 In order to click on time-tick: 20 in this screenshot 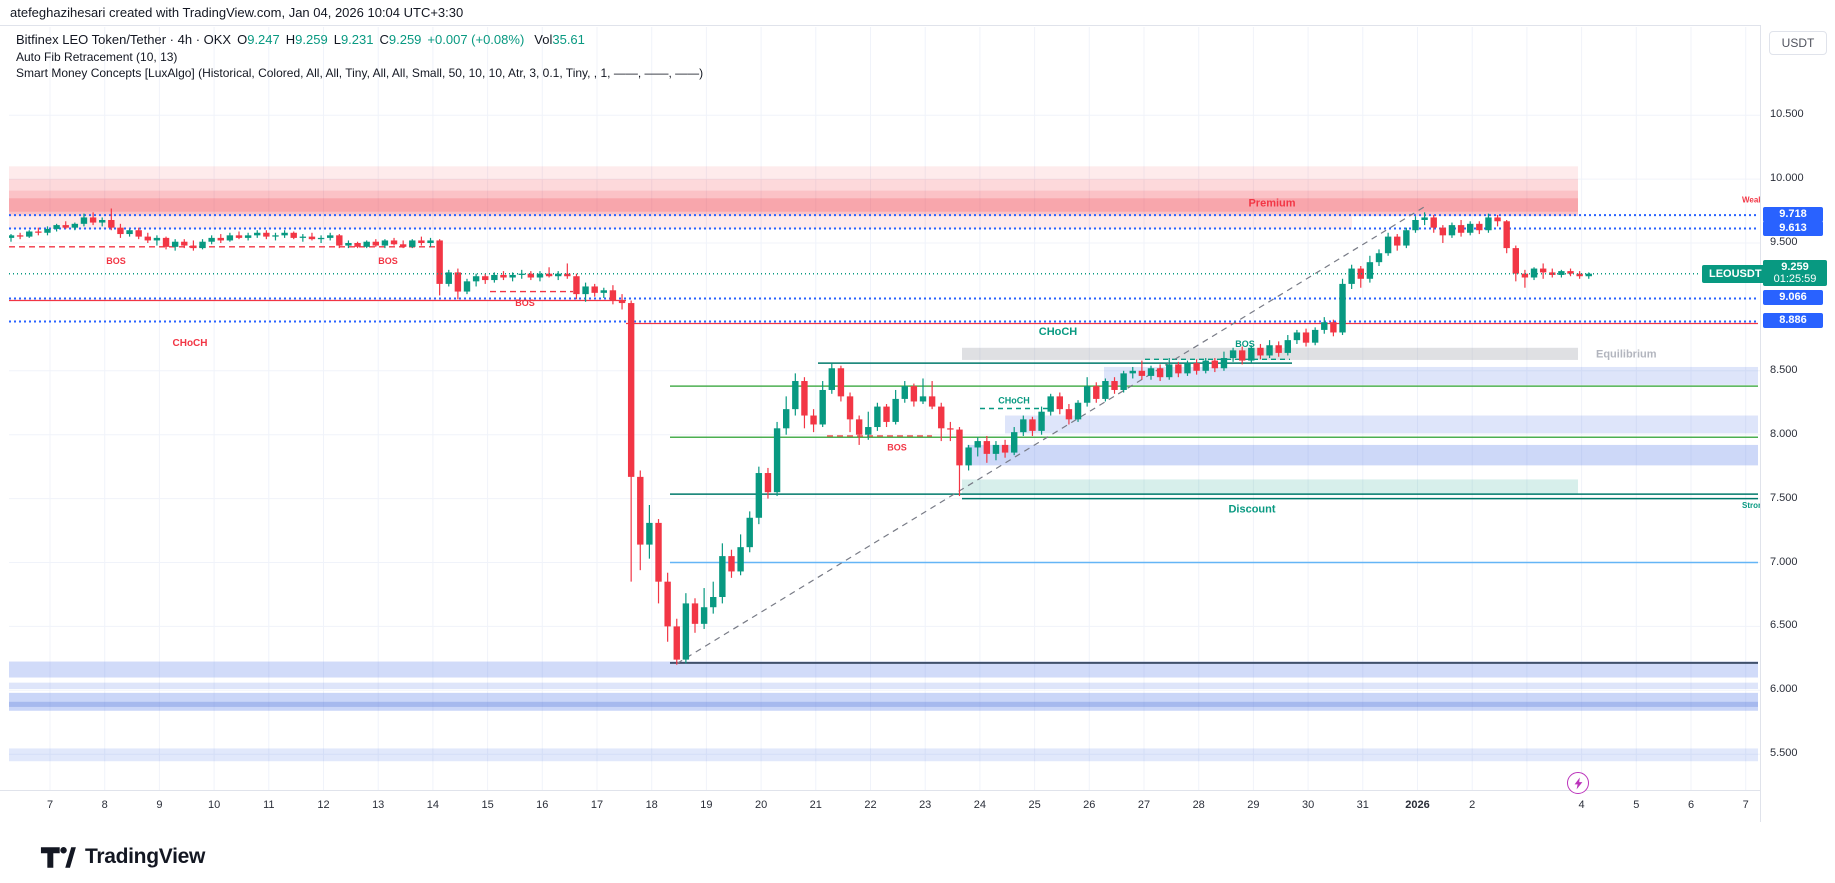, I will do `click(761, 805)`.